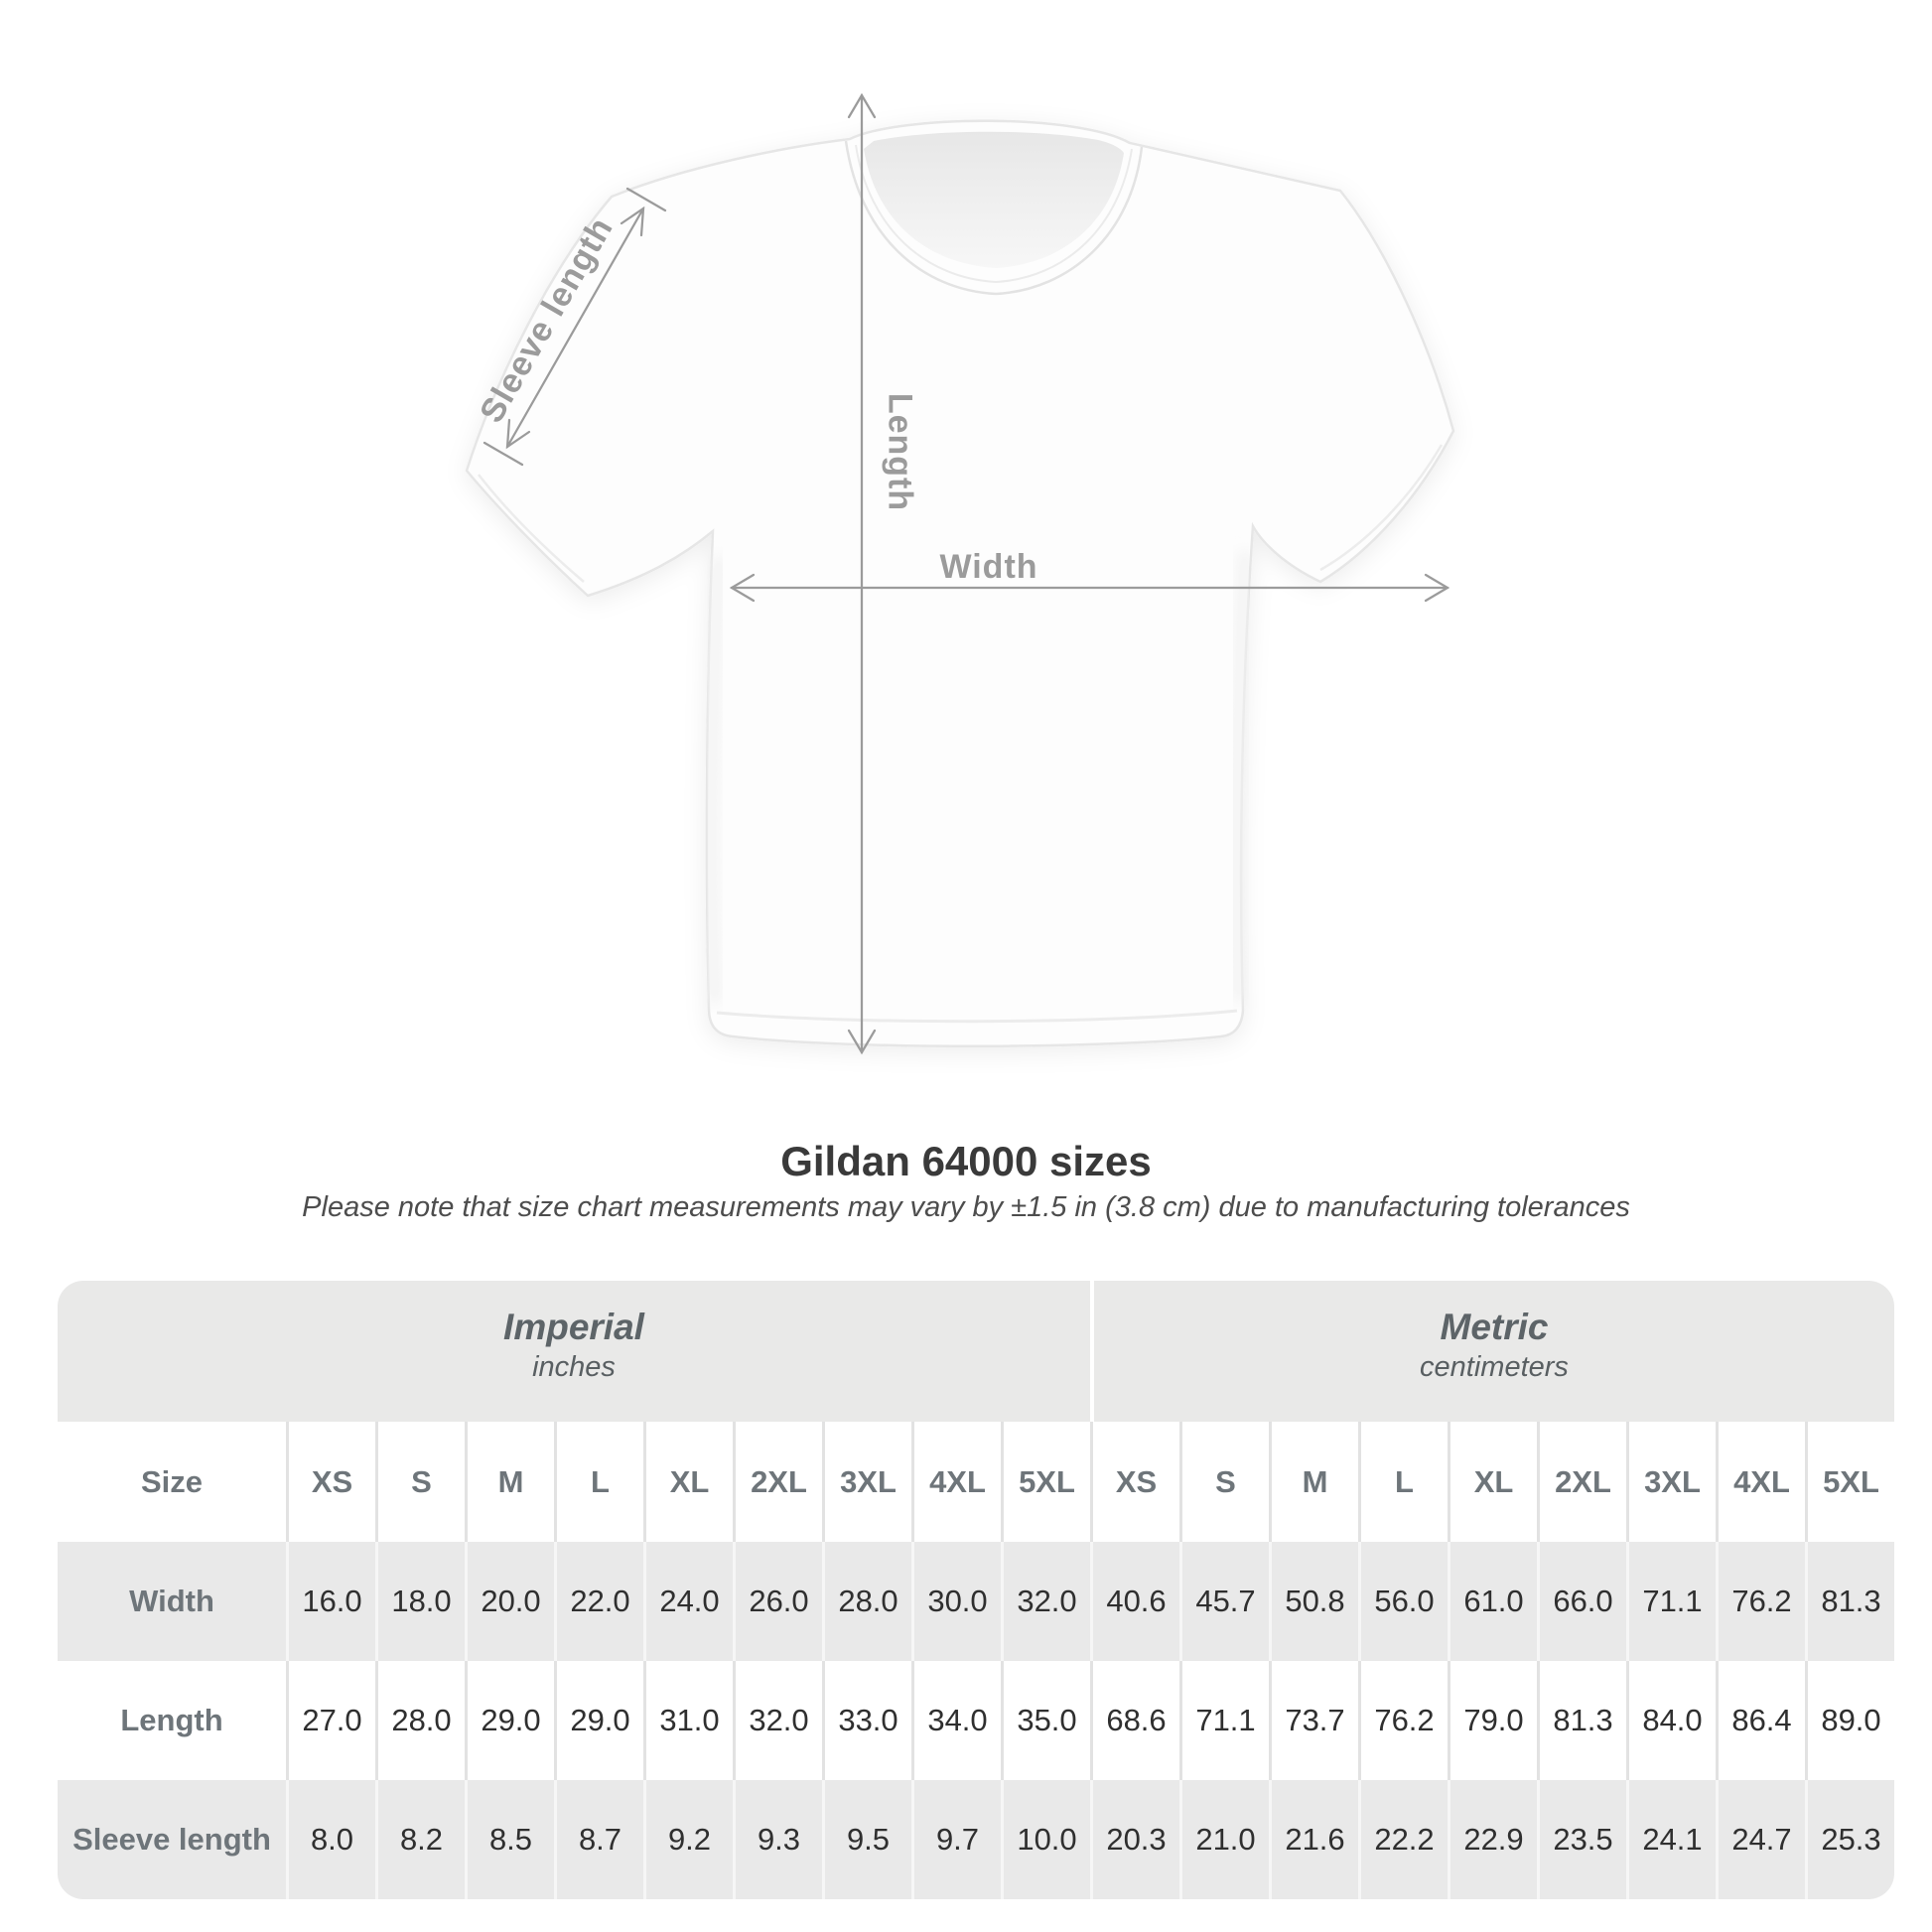  What do you see at coordinates (1403, 1839) in the screenshot?
I see `sleeve-metric-l: 22.2` at bounding box center [1403, 1839].